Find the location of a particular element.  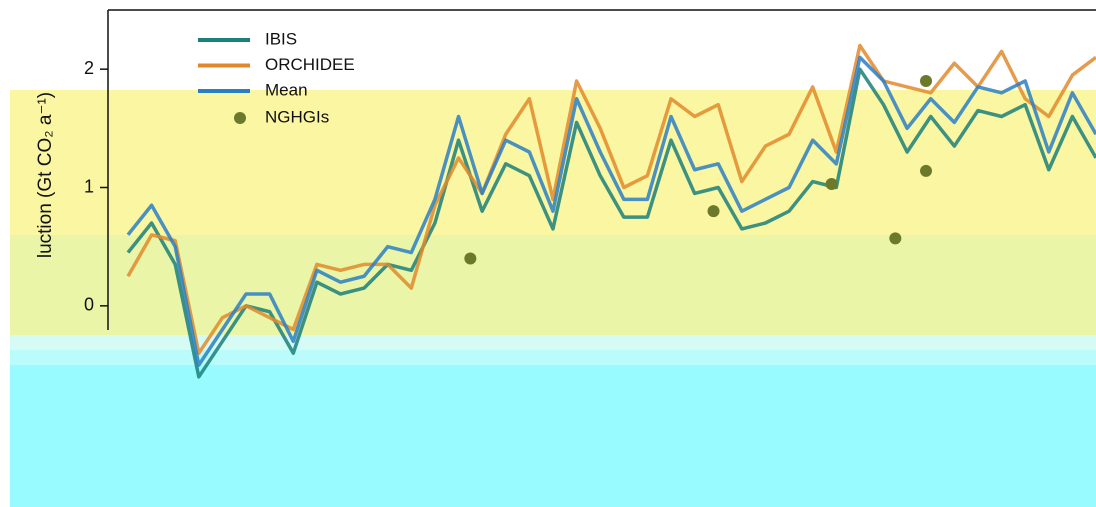

y-axis-label: luction (Gt CO₂ a⁻¹) is located at coordinates (45, 175).